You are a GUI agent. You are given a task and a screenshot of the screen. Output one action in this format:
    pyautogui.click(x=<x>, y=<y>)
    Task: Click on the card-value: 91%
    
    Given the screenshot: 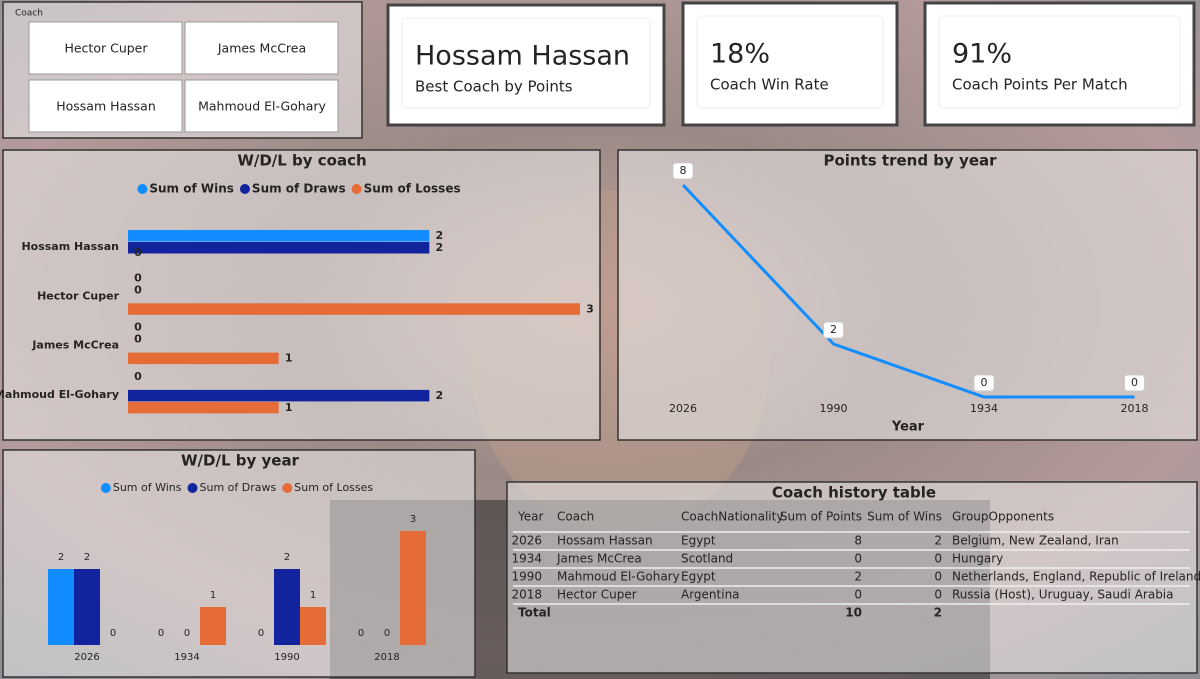 What is the action you would take?
    pyautogui.click(x=982, y=54)
    